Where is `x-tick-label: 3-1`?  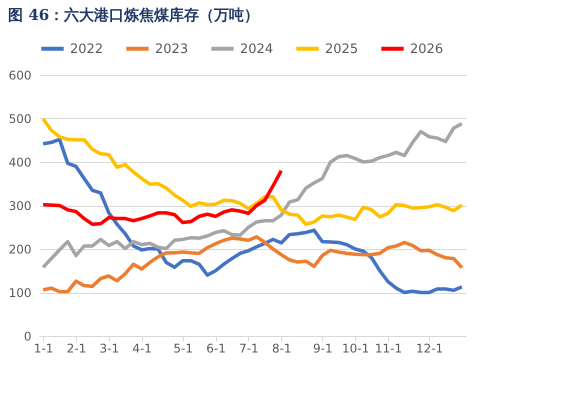 x-tick-label: 3-1 is located at coordinates (109, 349).